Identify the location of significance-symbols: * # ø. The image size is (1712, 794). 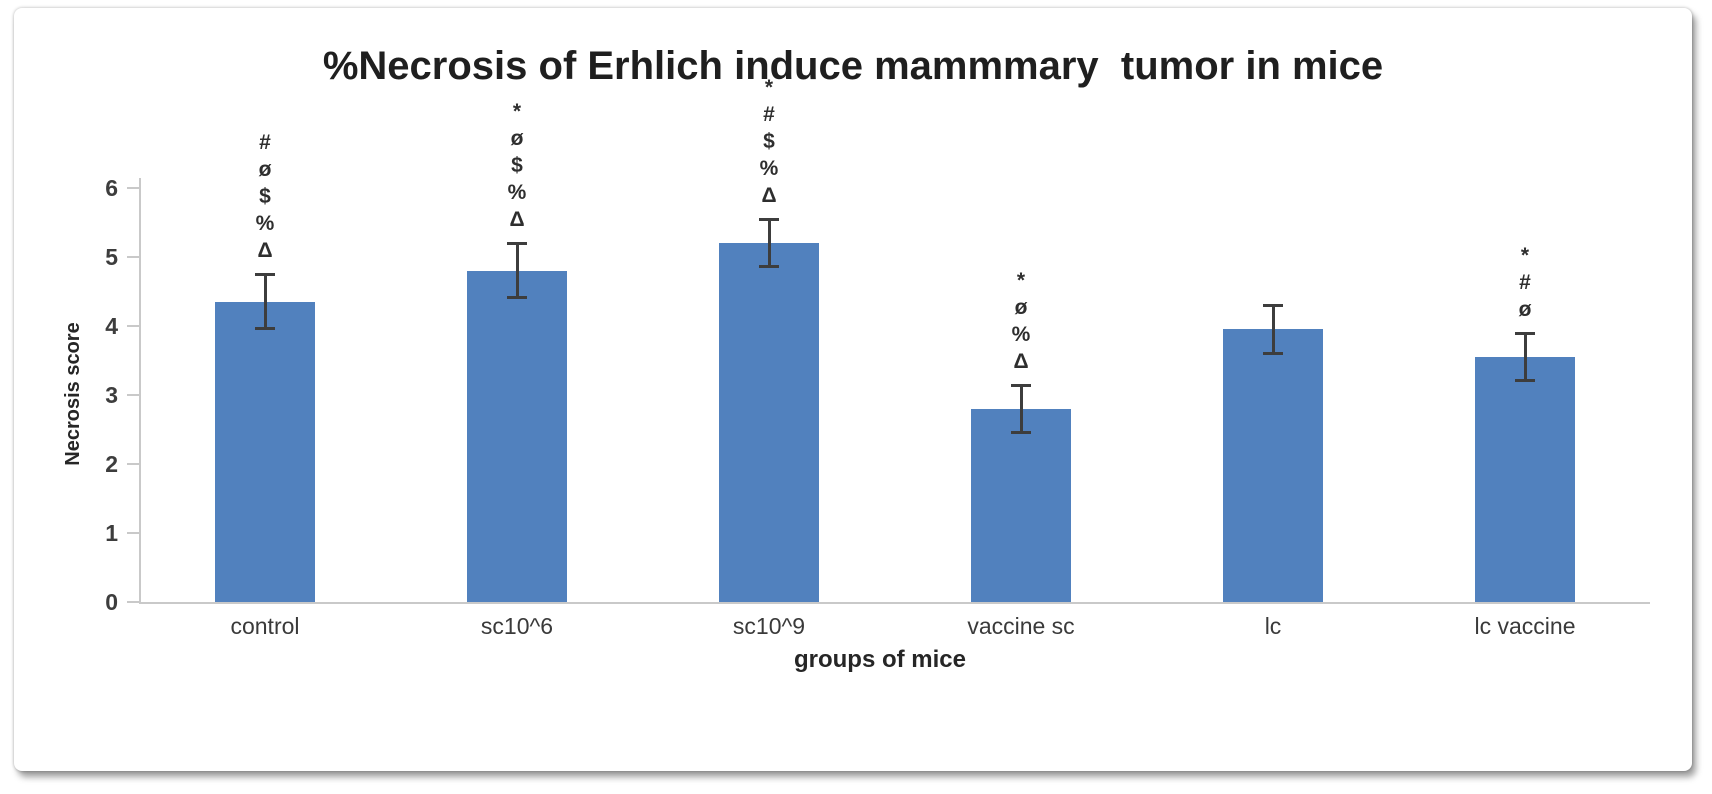
(1525, 282).